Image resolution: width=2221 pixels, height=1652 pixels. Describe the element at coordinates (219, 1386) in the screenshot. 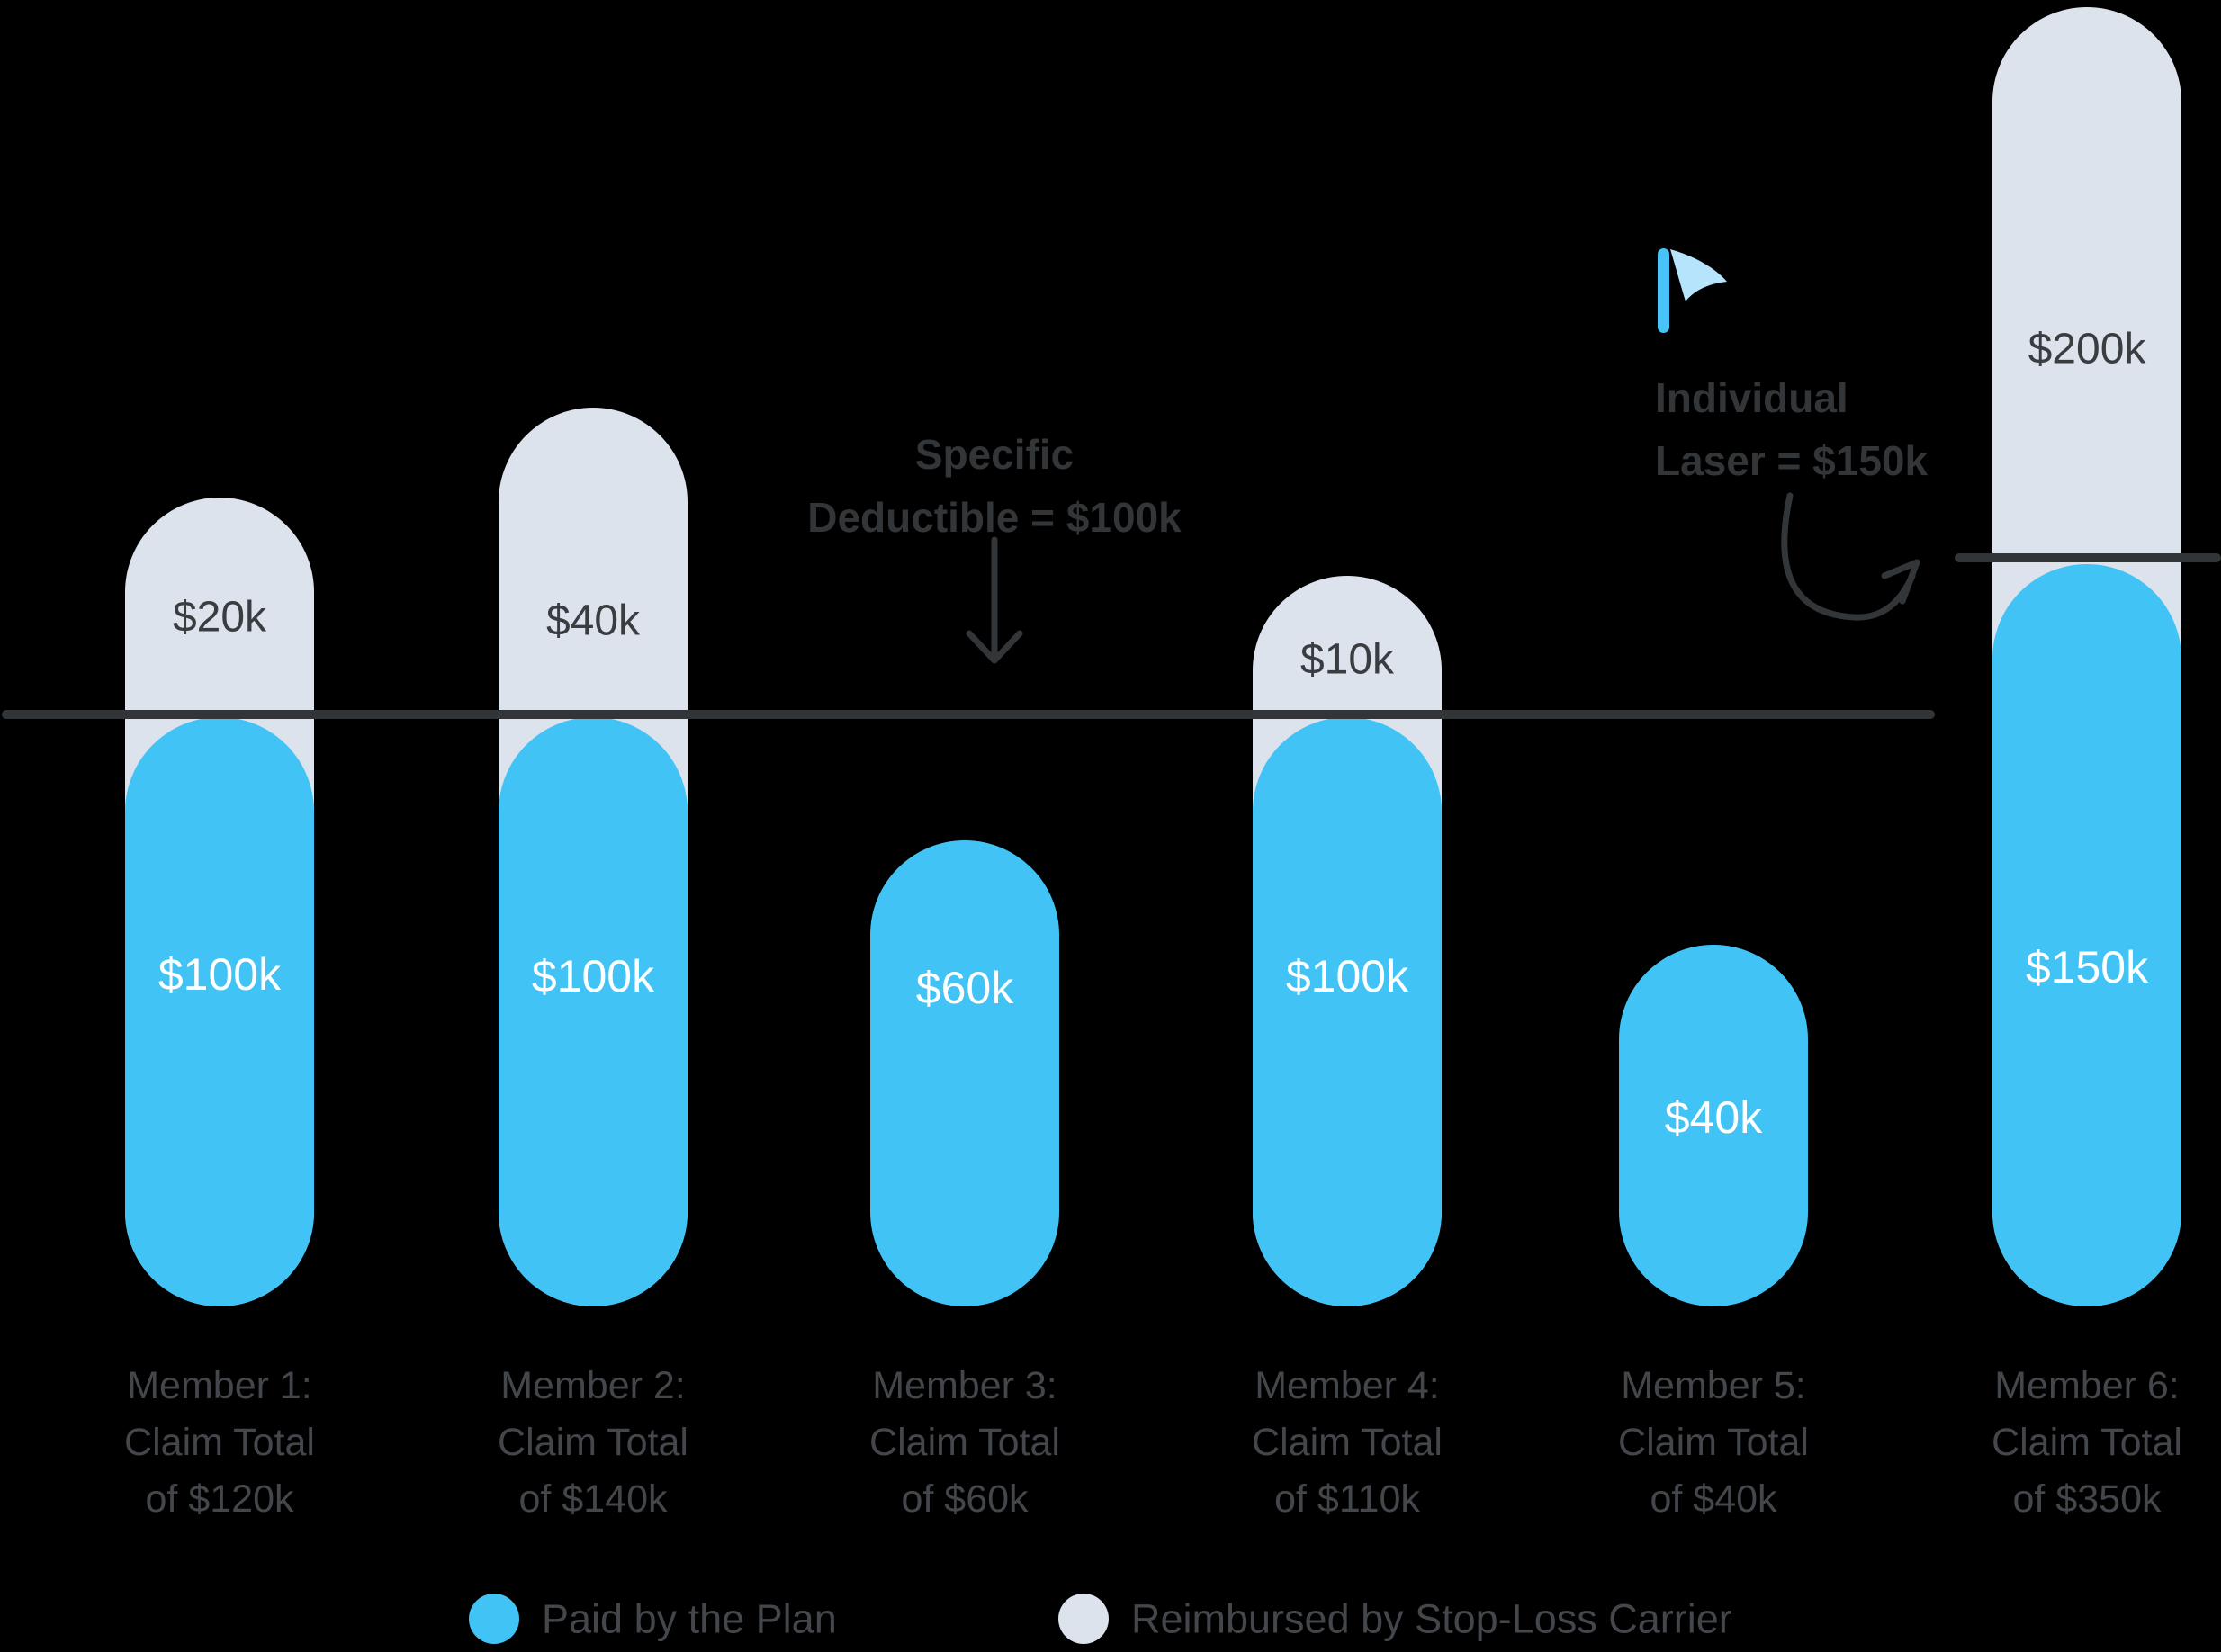

I see `member1-caption-line1: Member 1:` at that location.